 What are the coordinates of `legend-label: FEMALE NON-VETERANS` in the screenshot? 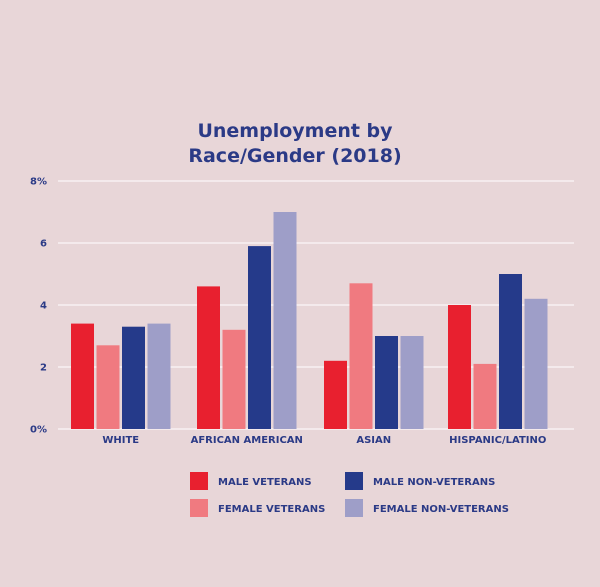 It's located at (441, 509).